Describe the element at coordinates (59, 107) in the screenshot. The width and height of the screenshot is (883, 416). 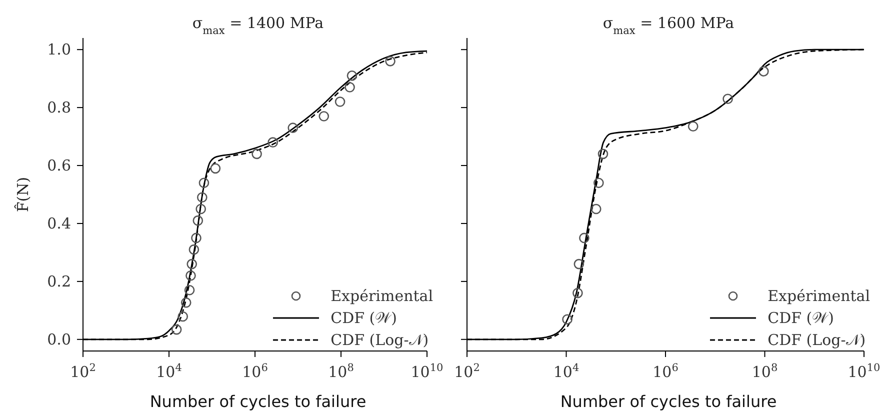
I see `y-tick-label: 0.8` at that location.